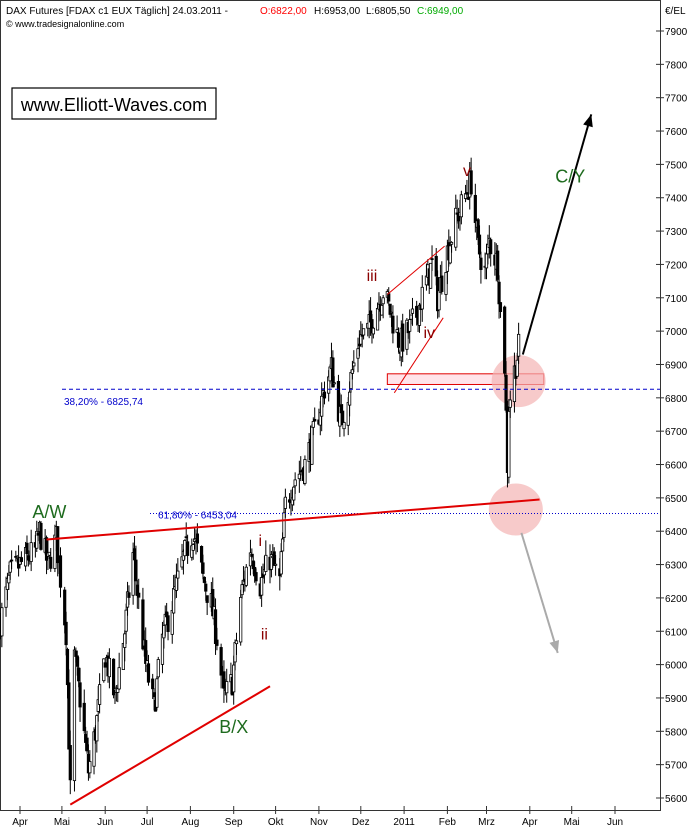 The height and width of the screenshot is (830, 700). I want to click on y-tick-label: 7300, so click(676, 232).